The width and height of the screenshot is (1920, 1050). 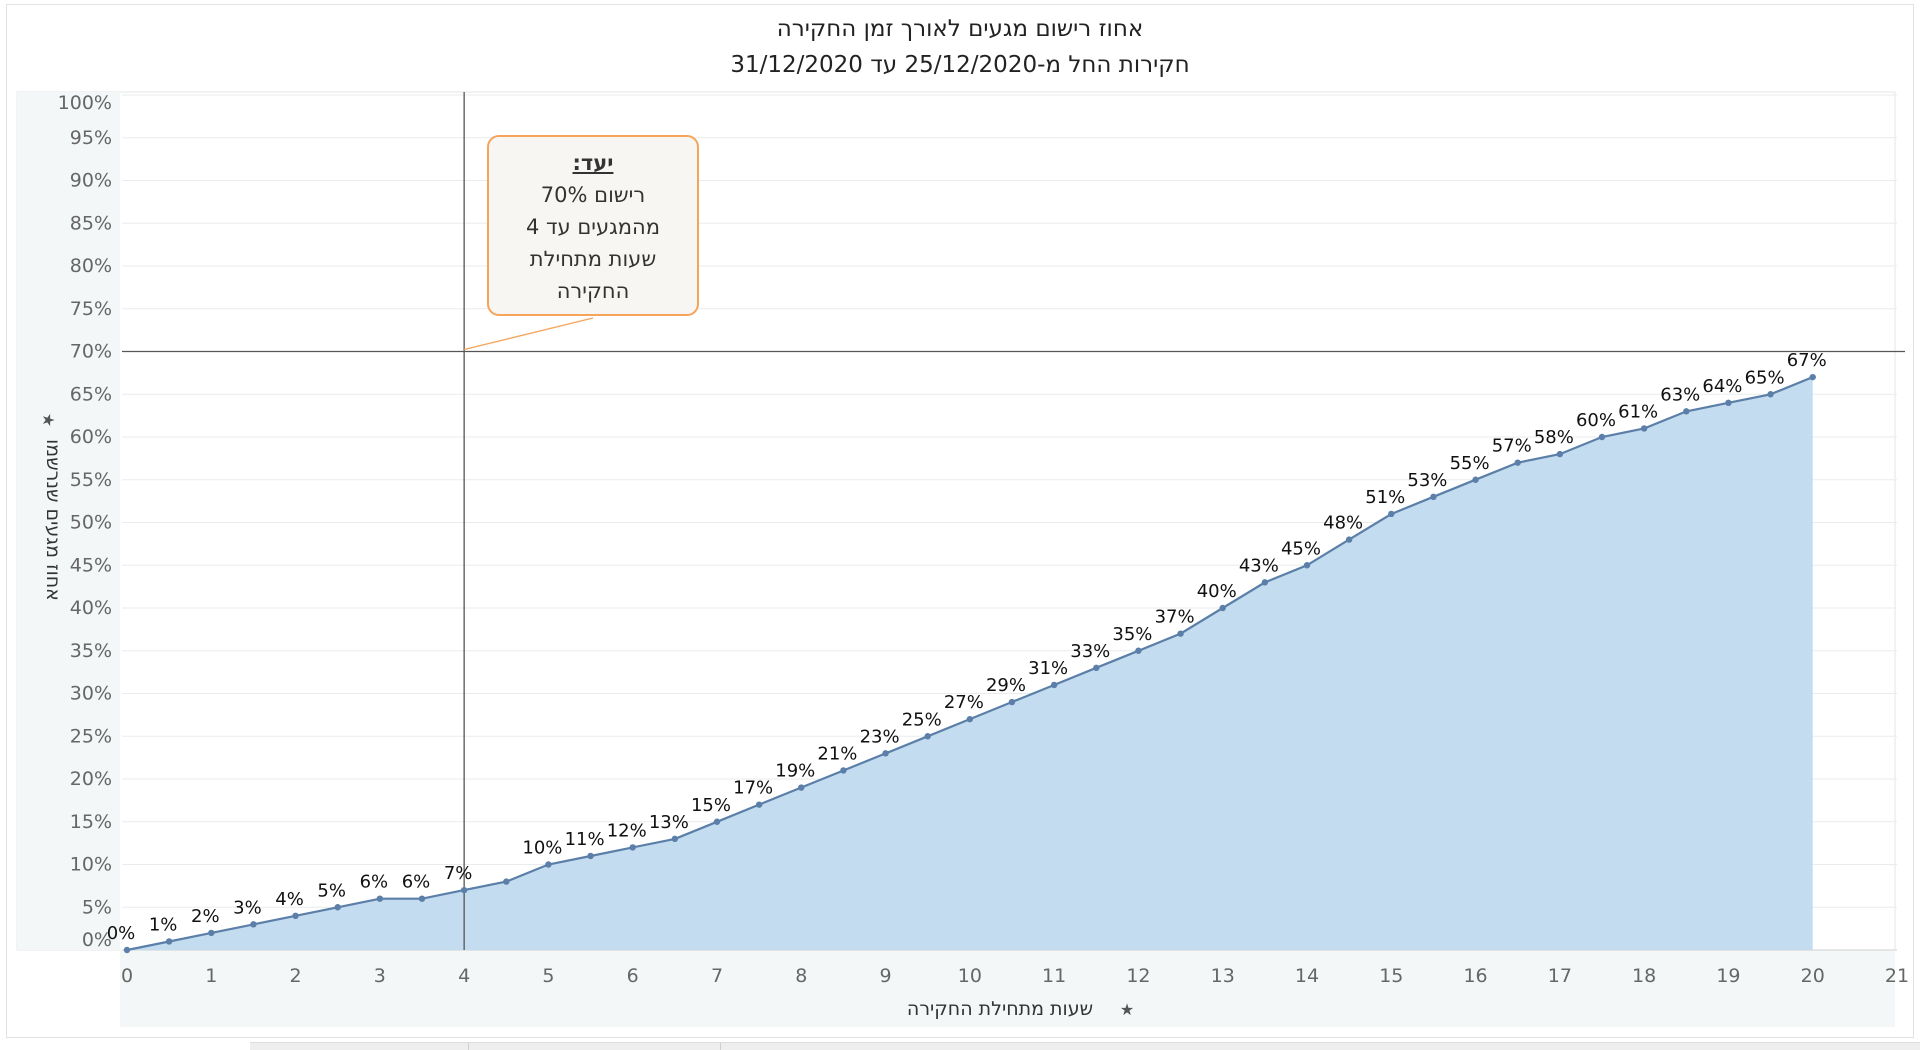 I want to click on y-tick-label: 90%, so click(x=91, y=181).